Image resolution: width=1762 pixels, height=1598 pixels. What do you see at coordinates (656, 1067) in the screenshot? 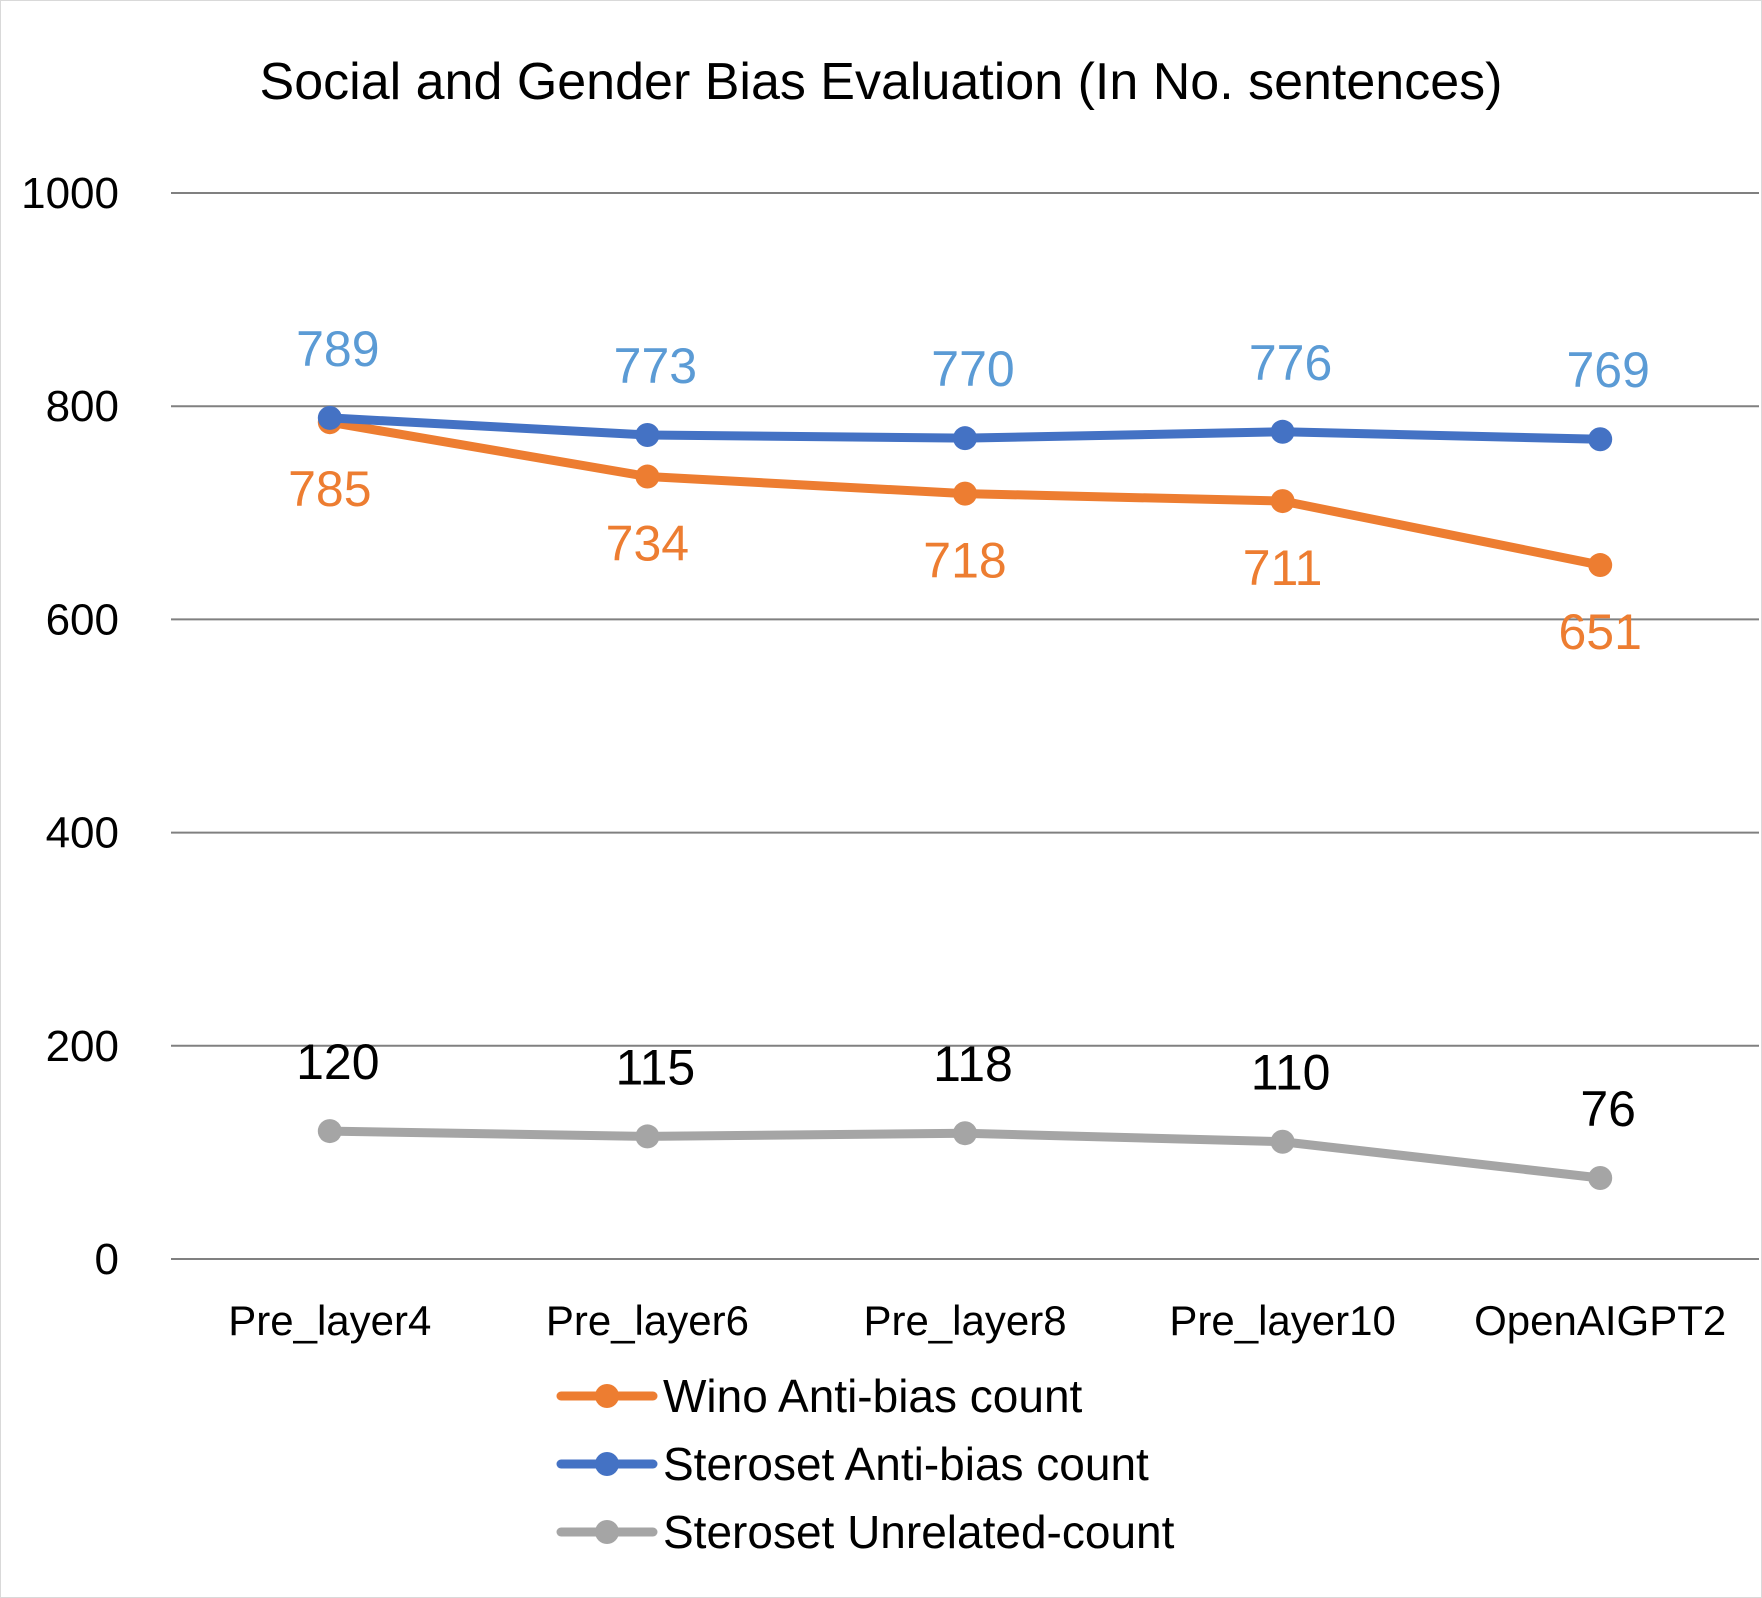
I see `data-label-steroset-unrelated-count: 115` at bounding box center [656, 1067].